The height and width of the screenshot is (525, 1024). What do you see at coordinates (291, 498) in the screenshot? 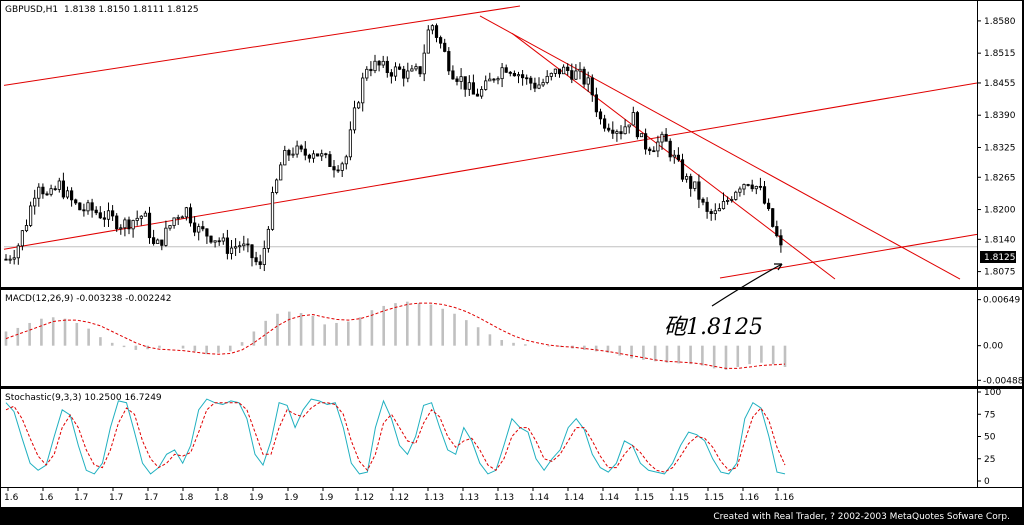
I see `time-tick-label: 1.9` at bounding box center [291, 498].